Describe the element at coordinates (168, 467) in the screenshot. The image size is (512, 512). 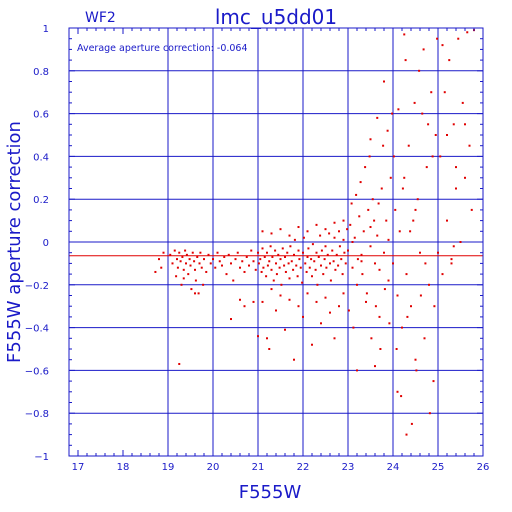
I see `x-tick-label: 19` at that location.